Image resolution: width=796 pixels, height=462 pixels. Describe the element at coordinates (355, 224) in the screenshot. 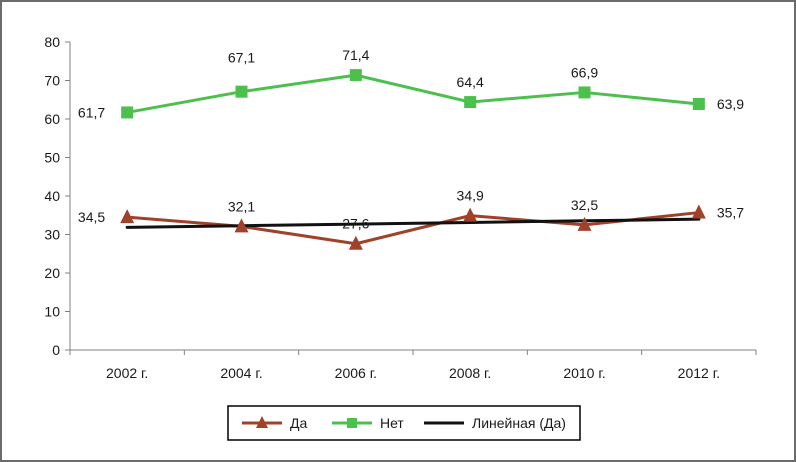

I see `data-label: 27,6` at that location.